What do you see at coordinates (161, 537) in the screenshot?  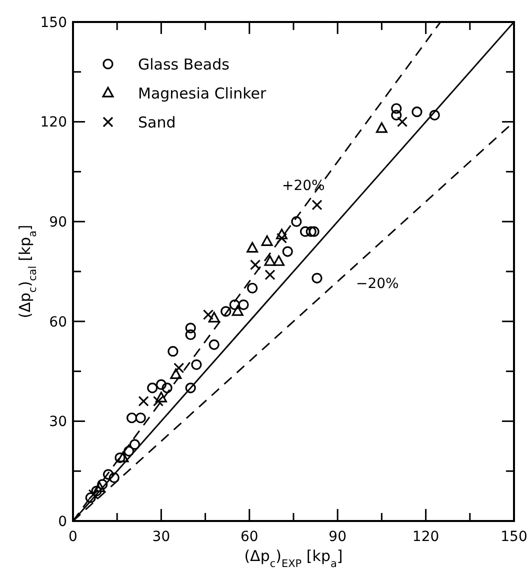 I see `x-tick-label: 30` at bounding box center [161, 537].